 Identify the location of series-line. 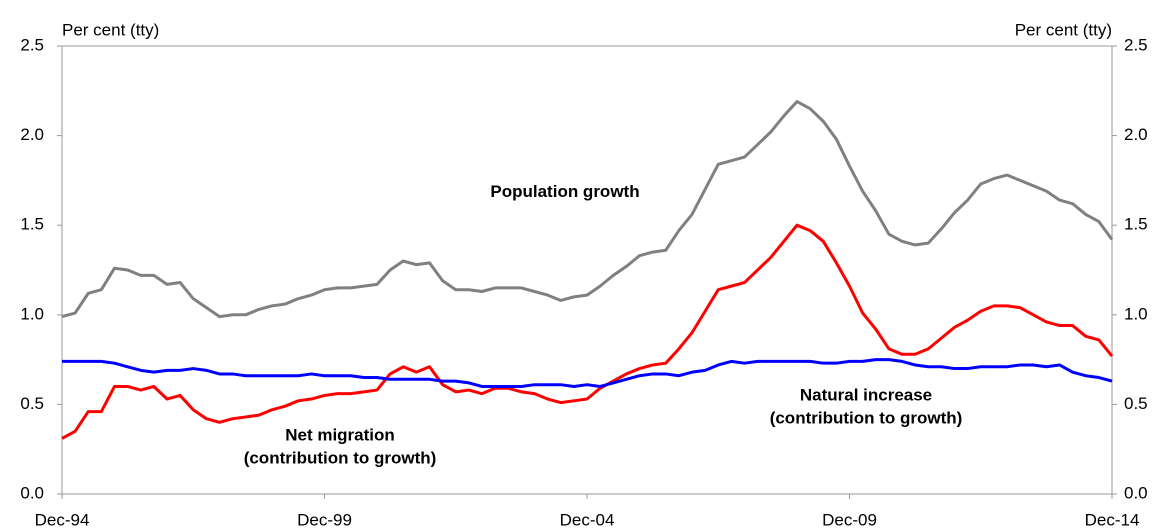
(587, 373).